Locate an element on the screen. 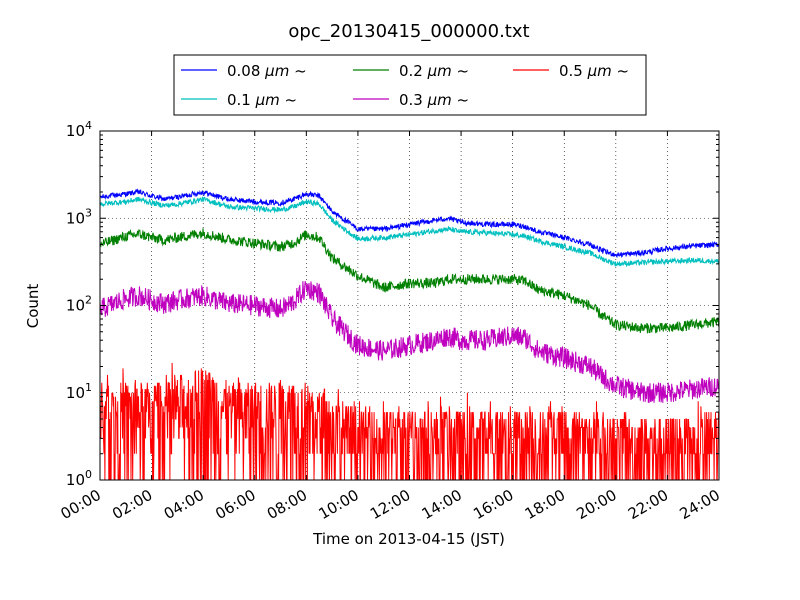 This screenshot has width=800, height=600. x-tick-label: 20:00 is located at coordinates (596, 504).